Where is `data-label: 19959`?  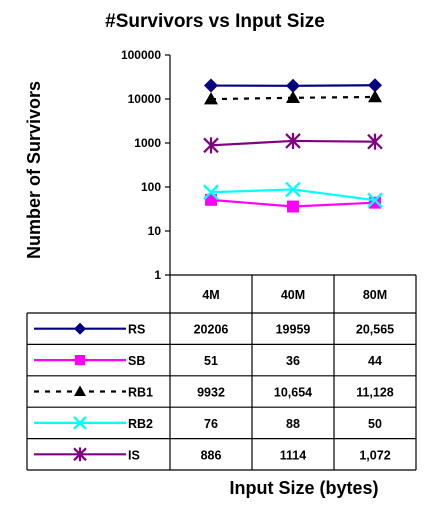
data-label: 19959 is located at coordinates (293, 330).